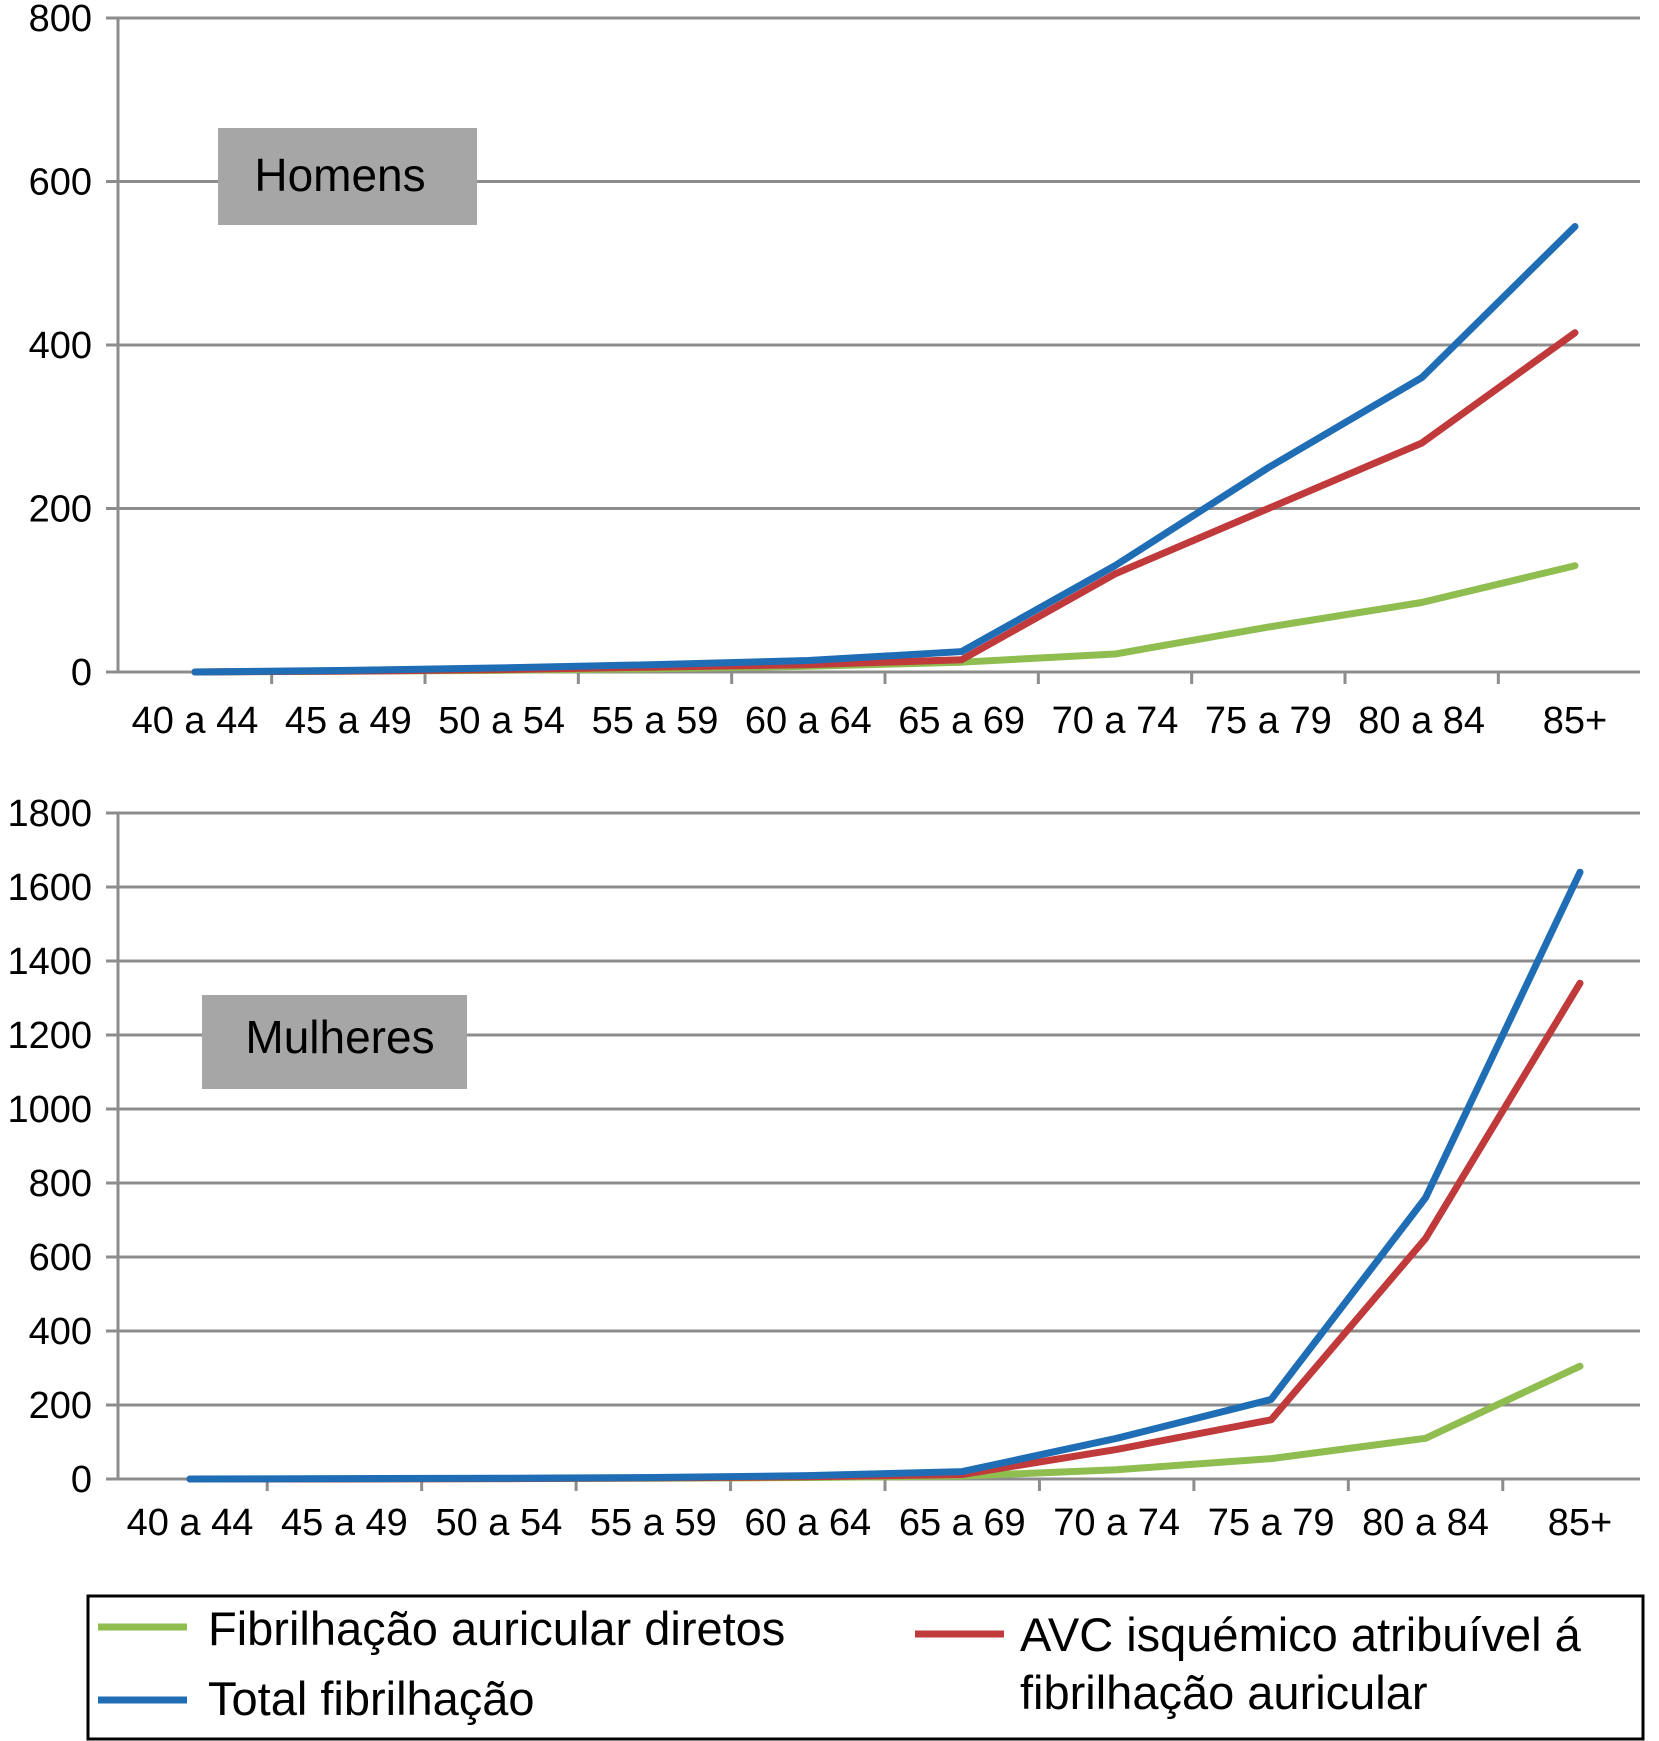  I want to click on panel-label: Mulheres, so click(339, 1037).